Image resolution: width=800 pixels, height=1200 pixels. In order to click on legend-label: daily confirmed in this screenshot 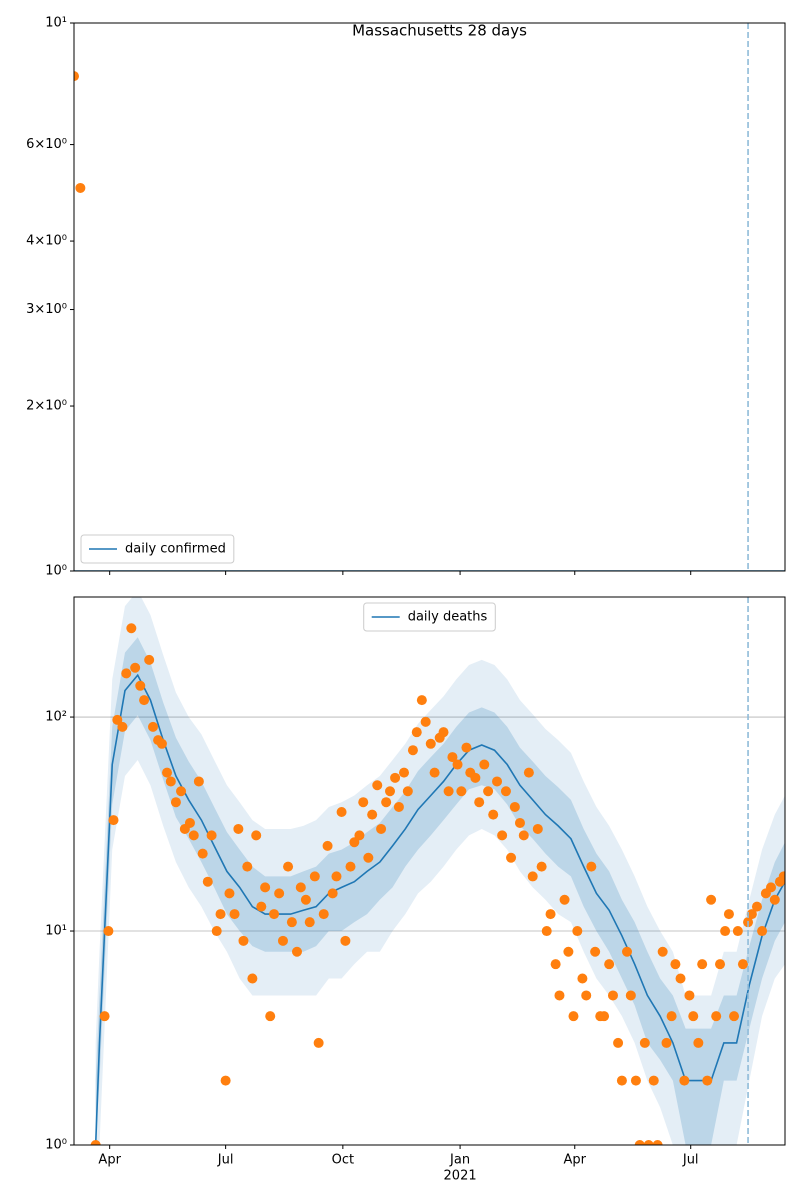, I will do `click(175, 549)`.